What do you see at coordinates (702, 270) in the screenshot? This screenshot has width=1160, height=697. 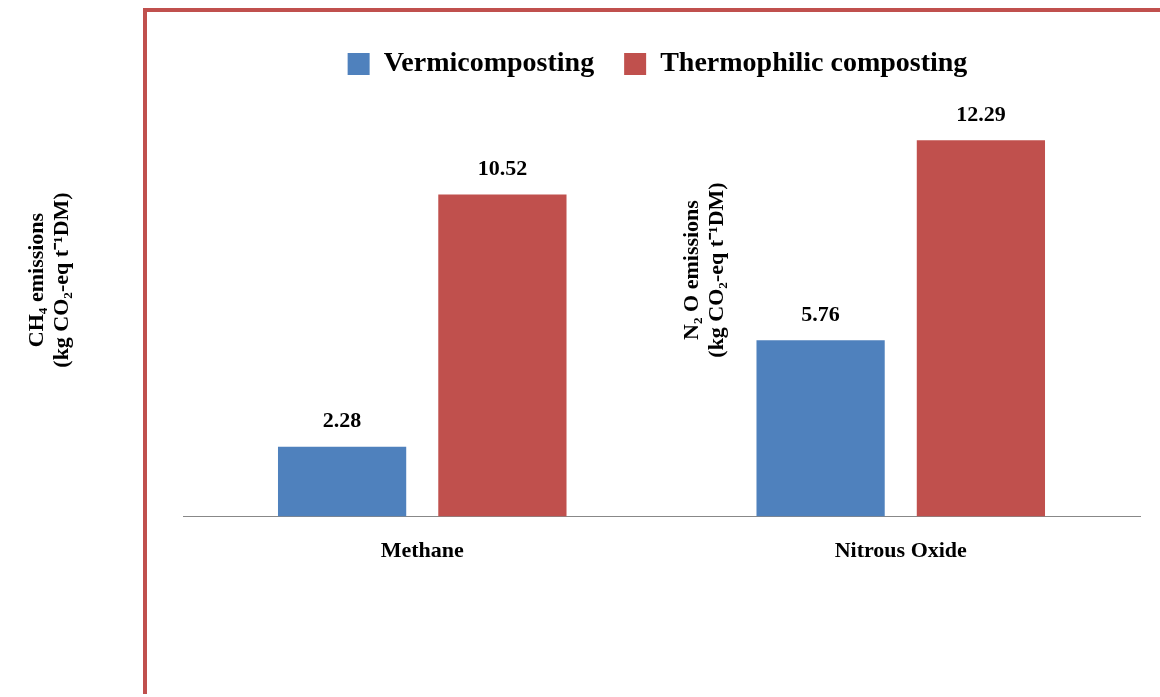 I see `annotation: N₂ O emissions (kg CO₂-eq t⁻¹DM)` at bounding box center [702, 270].